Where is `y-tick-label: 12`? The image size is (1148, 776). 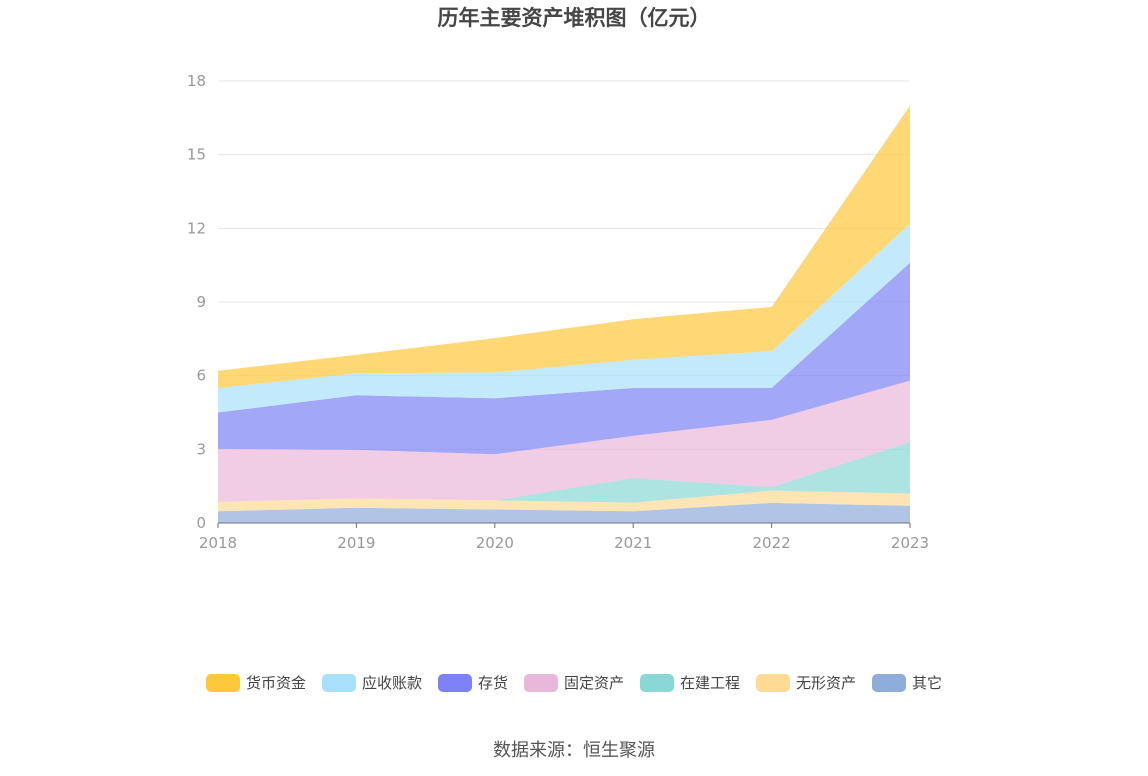
y-tick-label: 12 is located at coordinates (196, 228).